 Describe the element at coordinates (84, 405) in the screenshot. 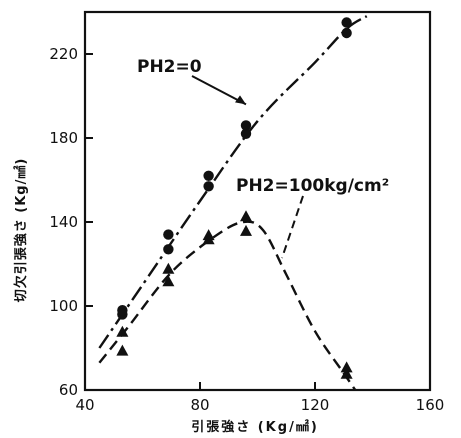

I see `x-tick-label: 40` at that location.